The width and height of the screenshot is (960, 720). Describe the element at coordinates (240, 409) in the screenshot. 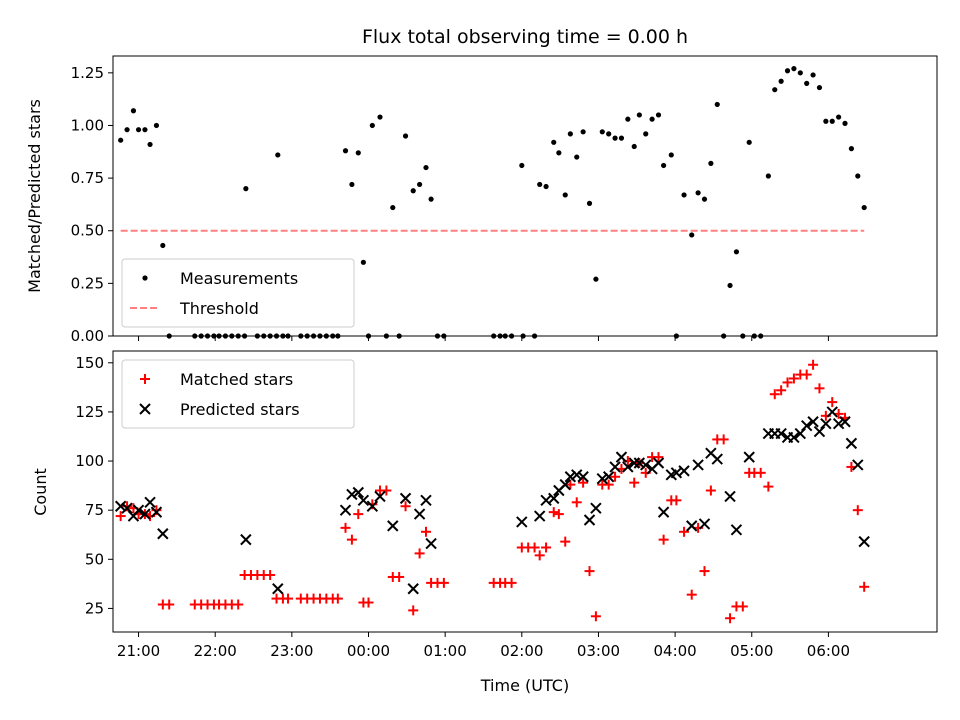

I see `legend-label: Predicted stars` at that location.